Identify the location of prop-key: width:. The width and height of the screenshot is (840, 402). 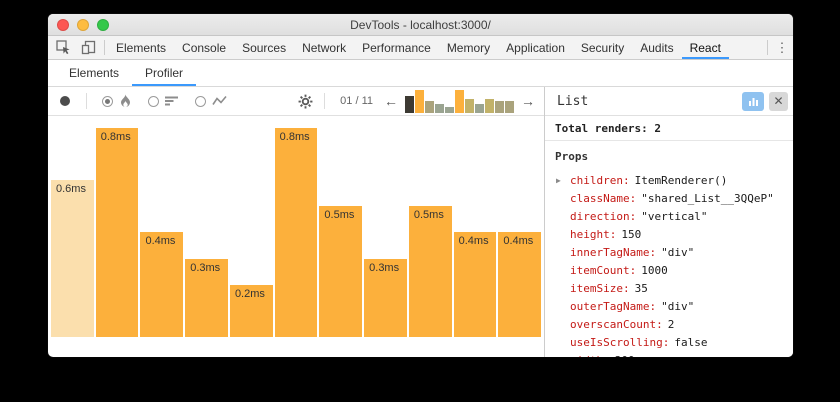
(590, 355).